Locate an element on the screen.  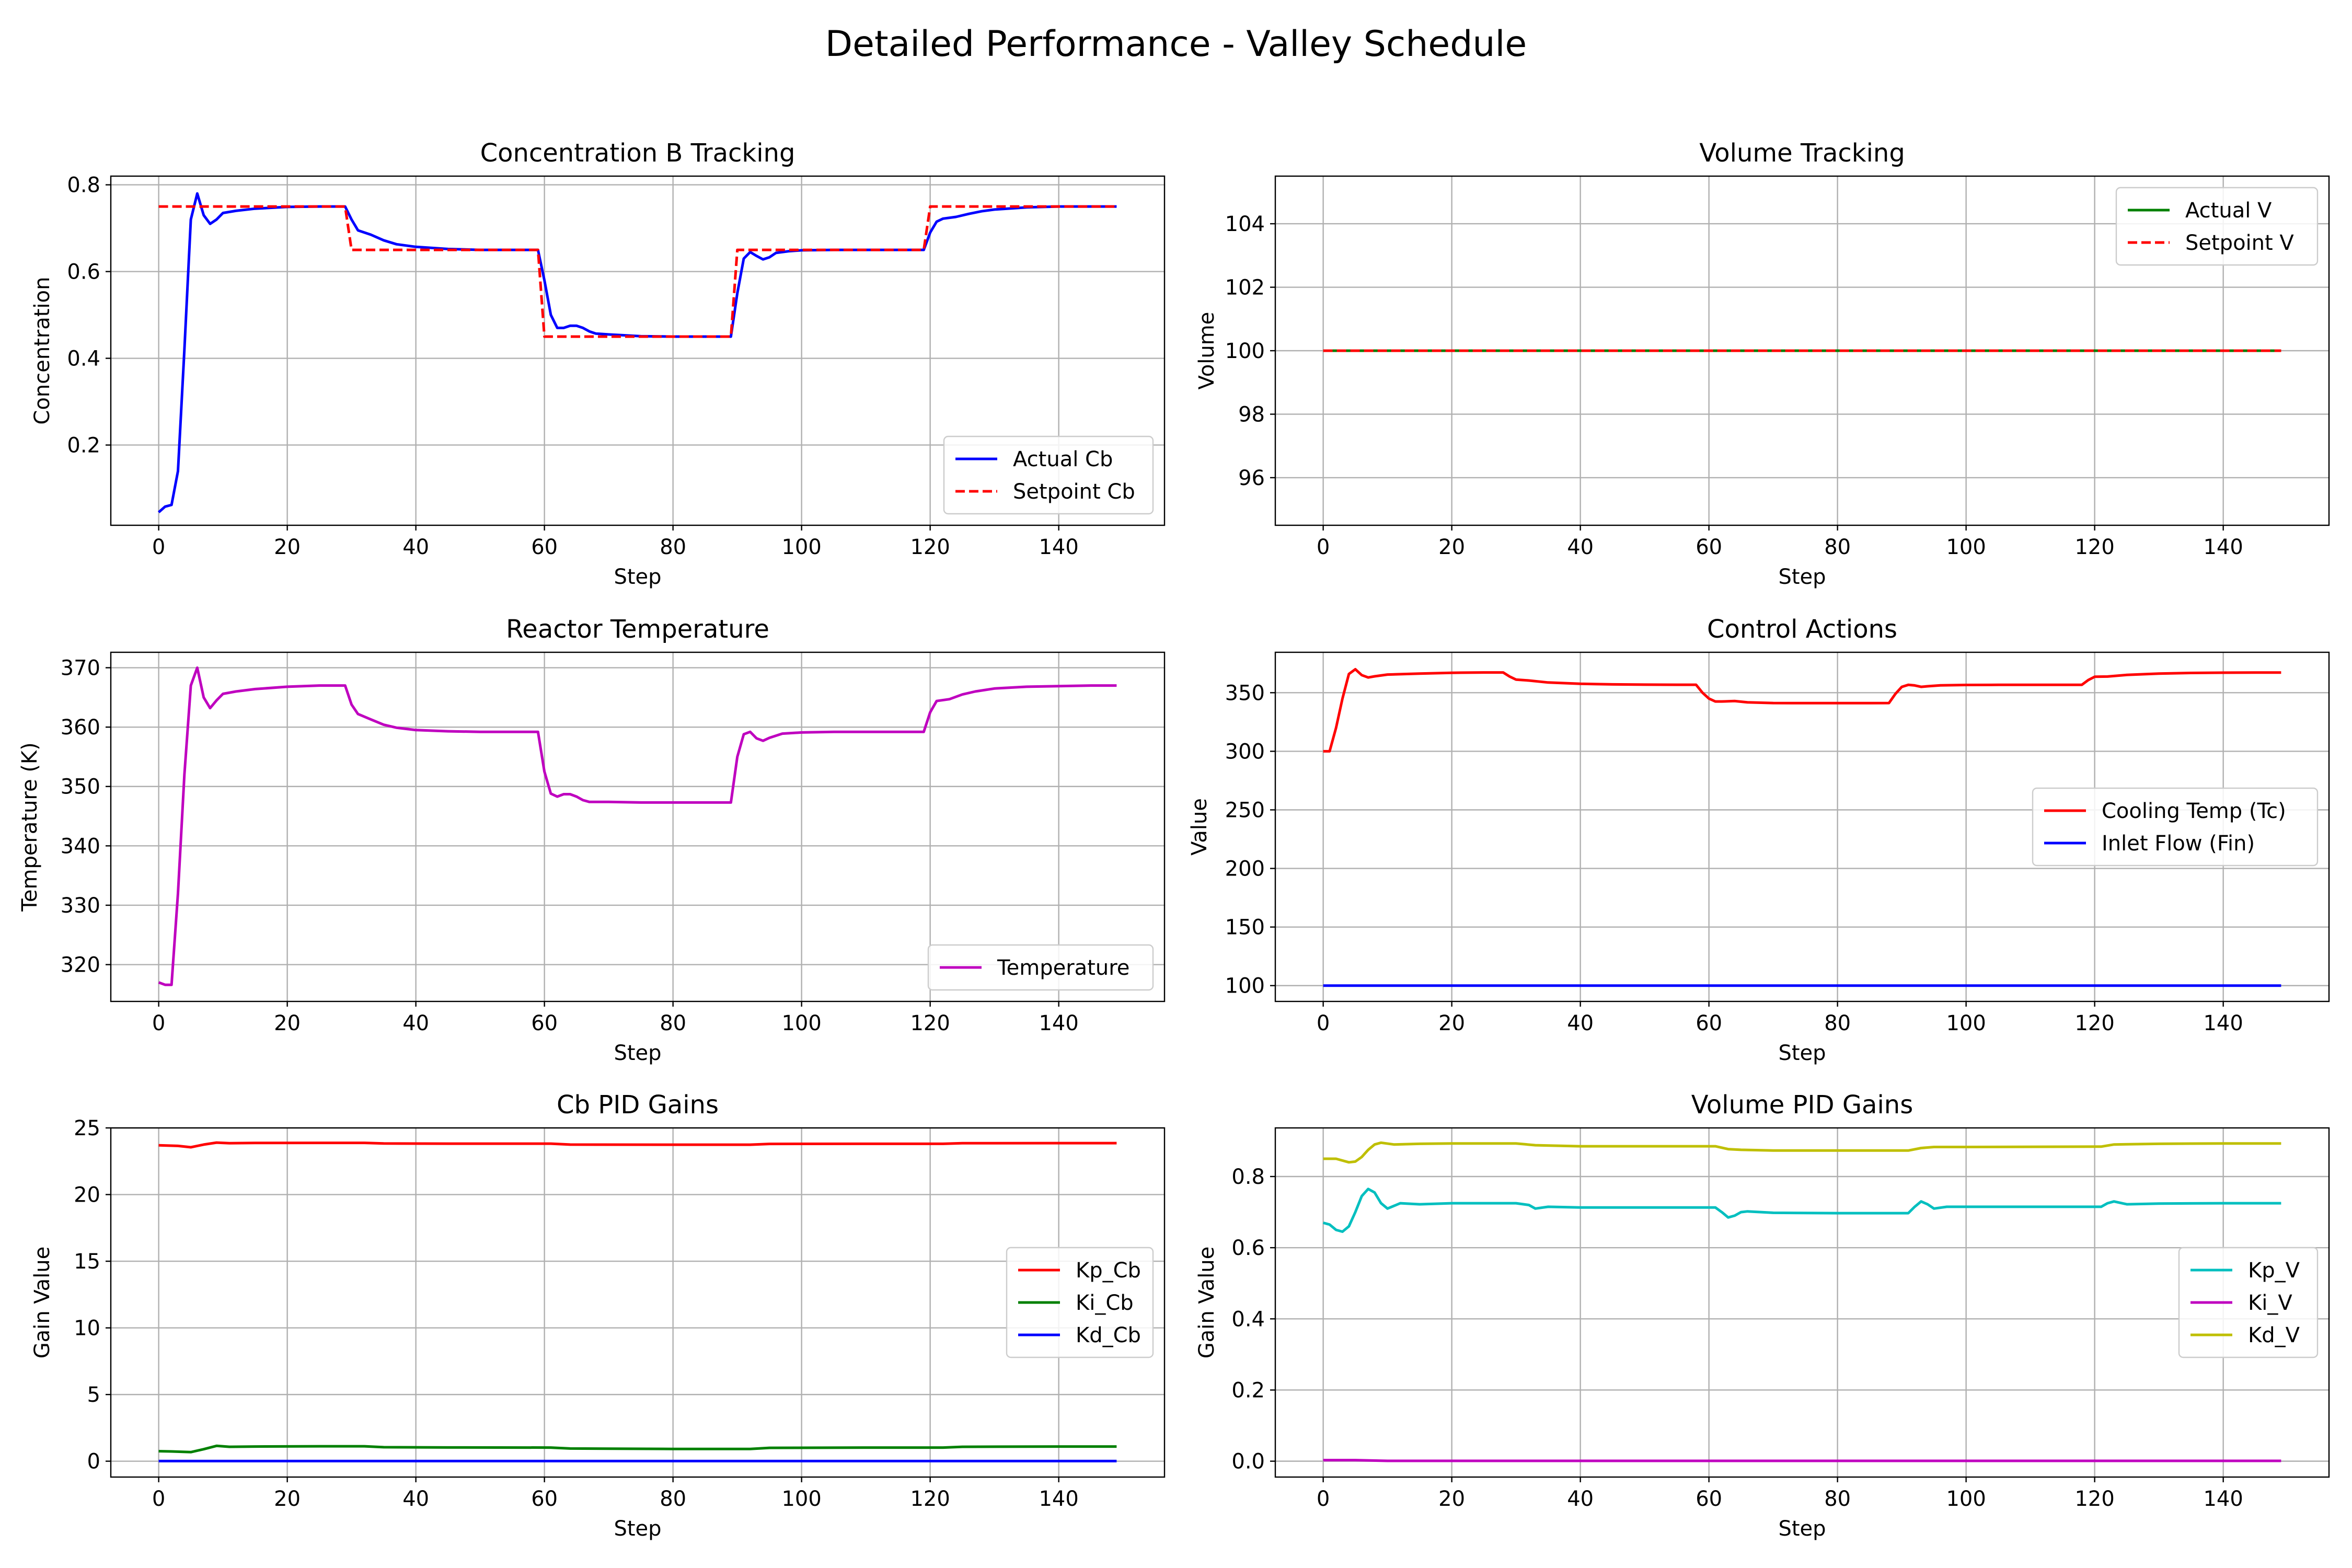
y-tick-label: 0 is located at coordinates (93, 1462).